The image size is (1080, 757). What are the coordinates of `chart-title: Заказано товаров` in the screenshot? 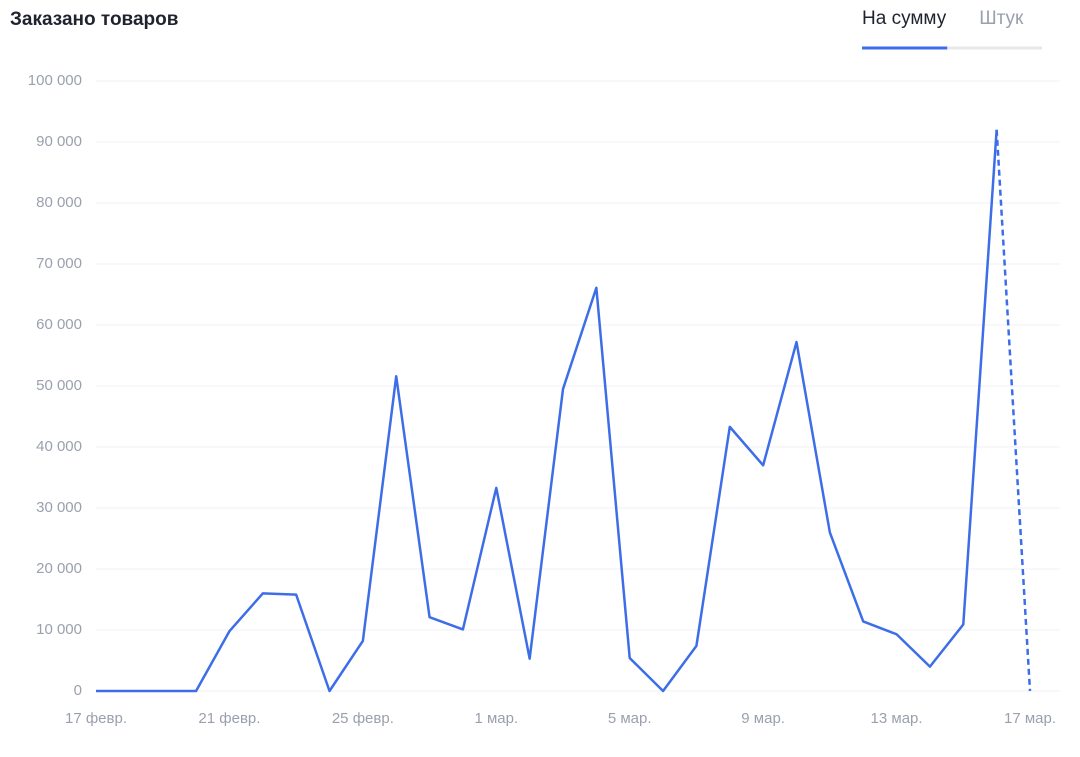 It's located at (94, 19).